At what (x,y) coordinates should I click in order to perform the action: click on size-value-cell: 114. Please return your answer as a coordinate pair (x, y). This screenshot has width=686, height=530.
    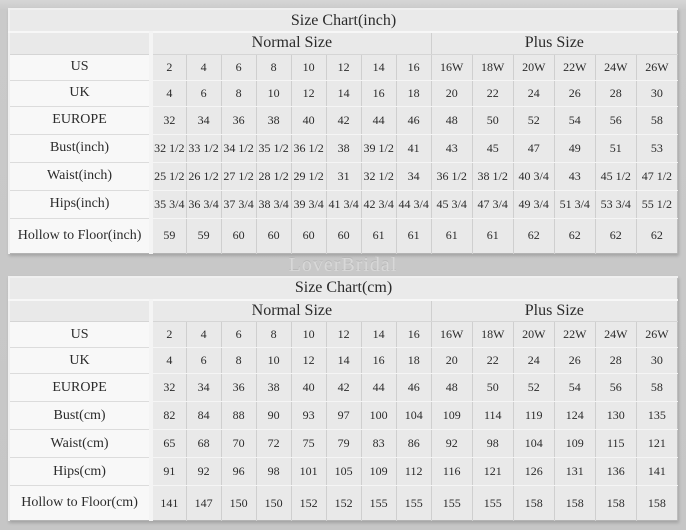
    Looking at the image, I should click on (492, 415).